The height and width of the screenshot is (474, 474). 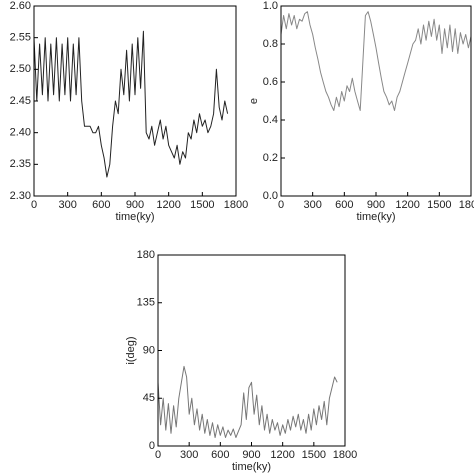 What do you see at coordinates (270, 120) in the screenshot?
I see `y-tick-label: 0.4` at bounding box center [270, 120].